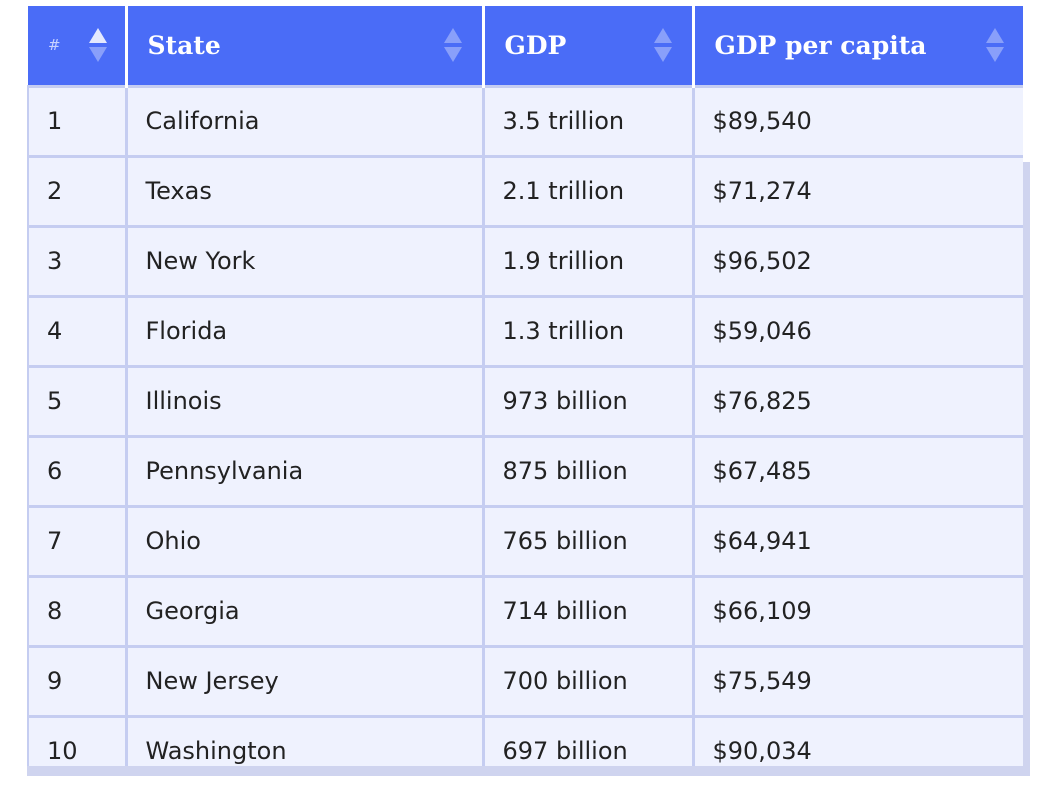 The image size is (1054, 800). I want to click on cell-state: New Jersey, so click(304, 681).